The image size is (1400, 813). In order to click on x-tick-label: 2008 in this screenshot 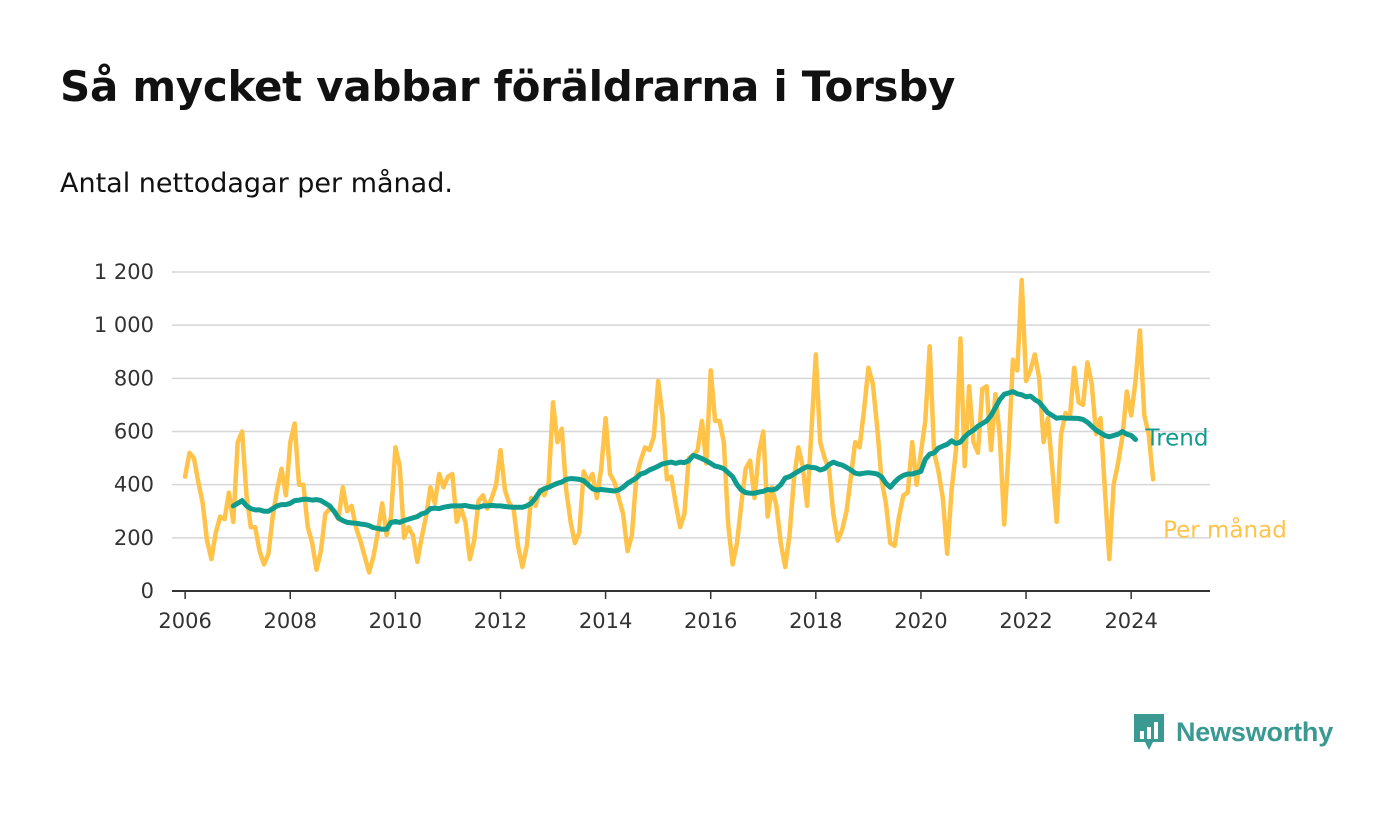, I will do `click(290, 621)`.